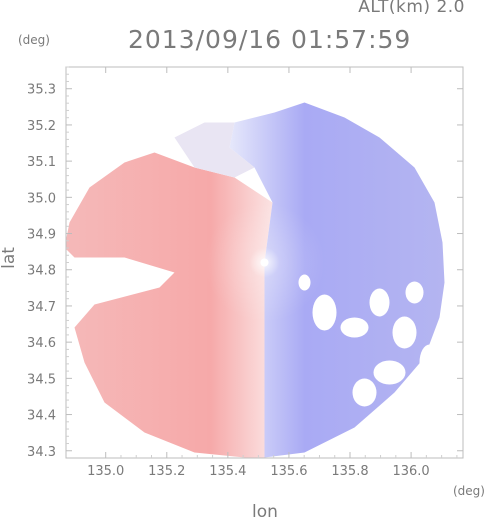 Image resolution: width=491 pixels, height=522 pixels. What do you see at coordinates (214, 150) in the screenshot?
I see `echo-north-region` at bounding box center [214, 150].